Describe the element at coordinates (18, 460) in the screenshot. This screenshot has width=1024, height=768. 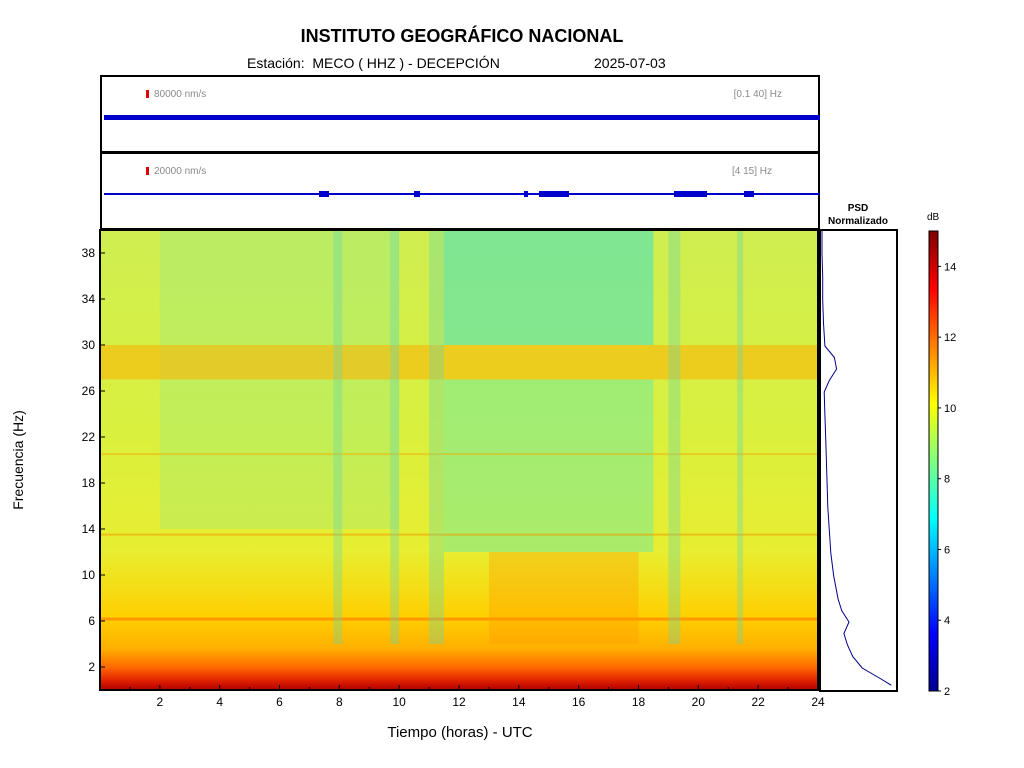
I see `y-axis-label: Frecuencia (Hz)` at that location.